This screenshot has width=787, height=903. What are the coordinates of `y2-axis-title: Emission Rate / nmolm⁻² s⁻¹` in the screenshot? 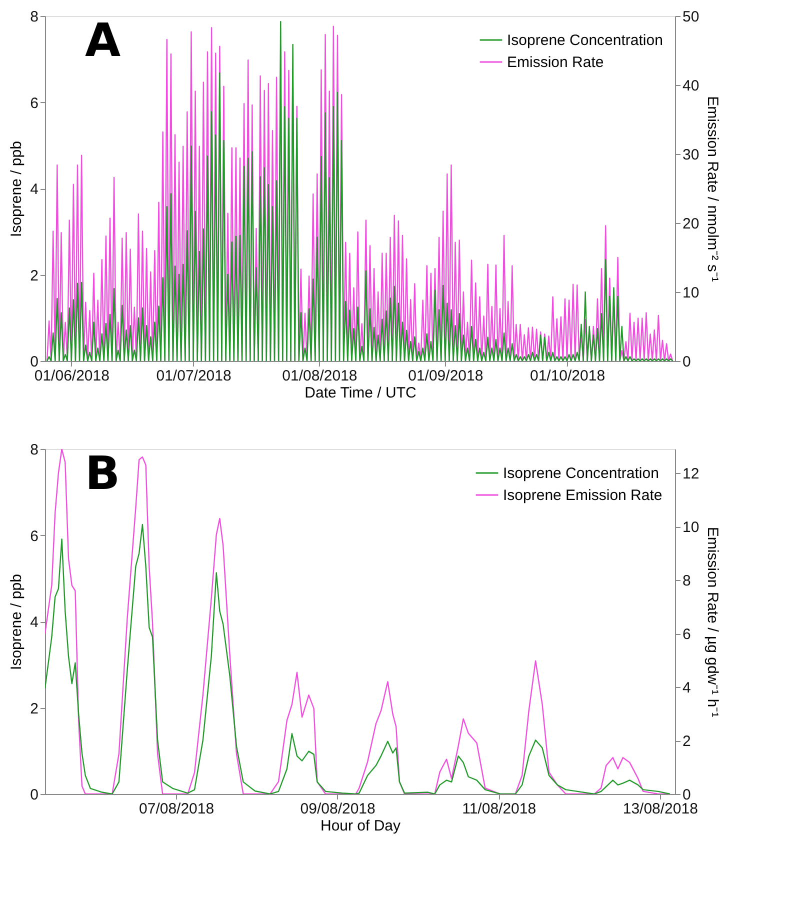 It's located at (713, 189).